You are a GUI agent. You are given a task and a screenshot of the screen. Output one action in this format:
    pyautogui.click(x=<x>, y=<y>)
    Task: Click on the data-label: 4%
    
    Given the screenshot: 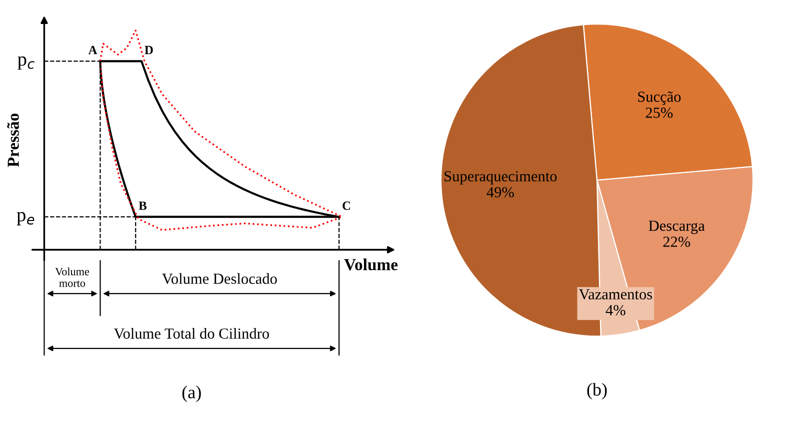 What is the action you would take?
    pyautogui.click(x=616, y=310)
    